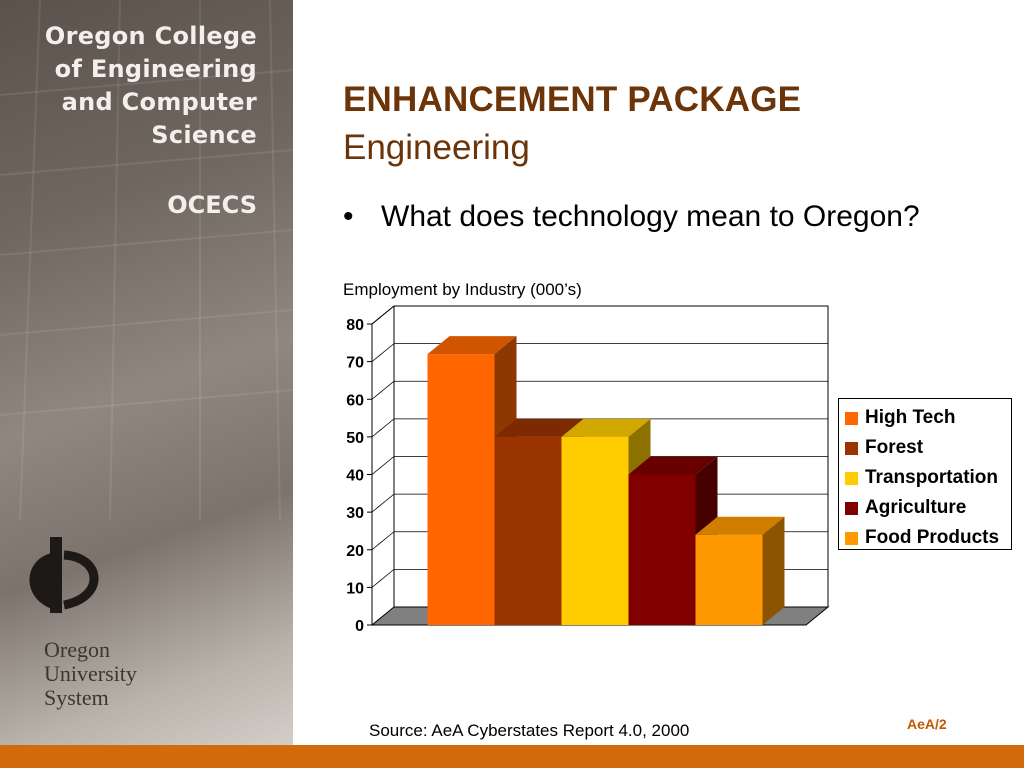 The width and height of the screenshot is (1024, 768). I want to click on legend-label: Agriculture, so click(916, 507).